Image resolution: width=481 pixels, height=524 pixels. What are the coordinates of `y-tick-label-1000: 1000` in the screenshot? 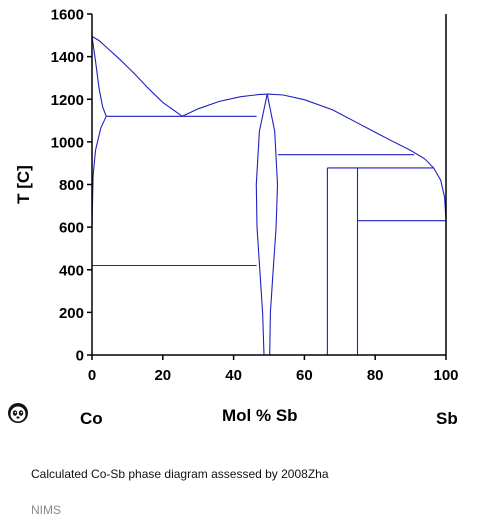 It's located at (67, 142).